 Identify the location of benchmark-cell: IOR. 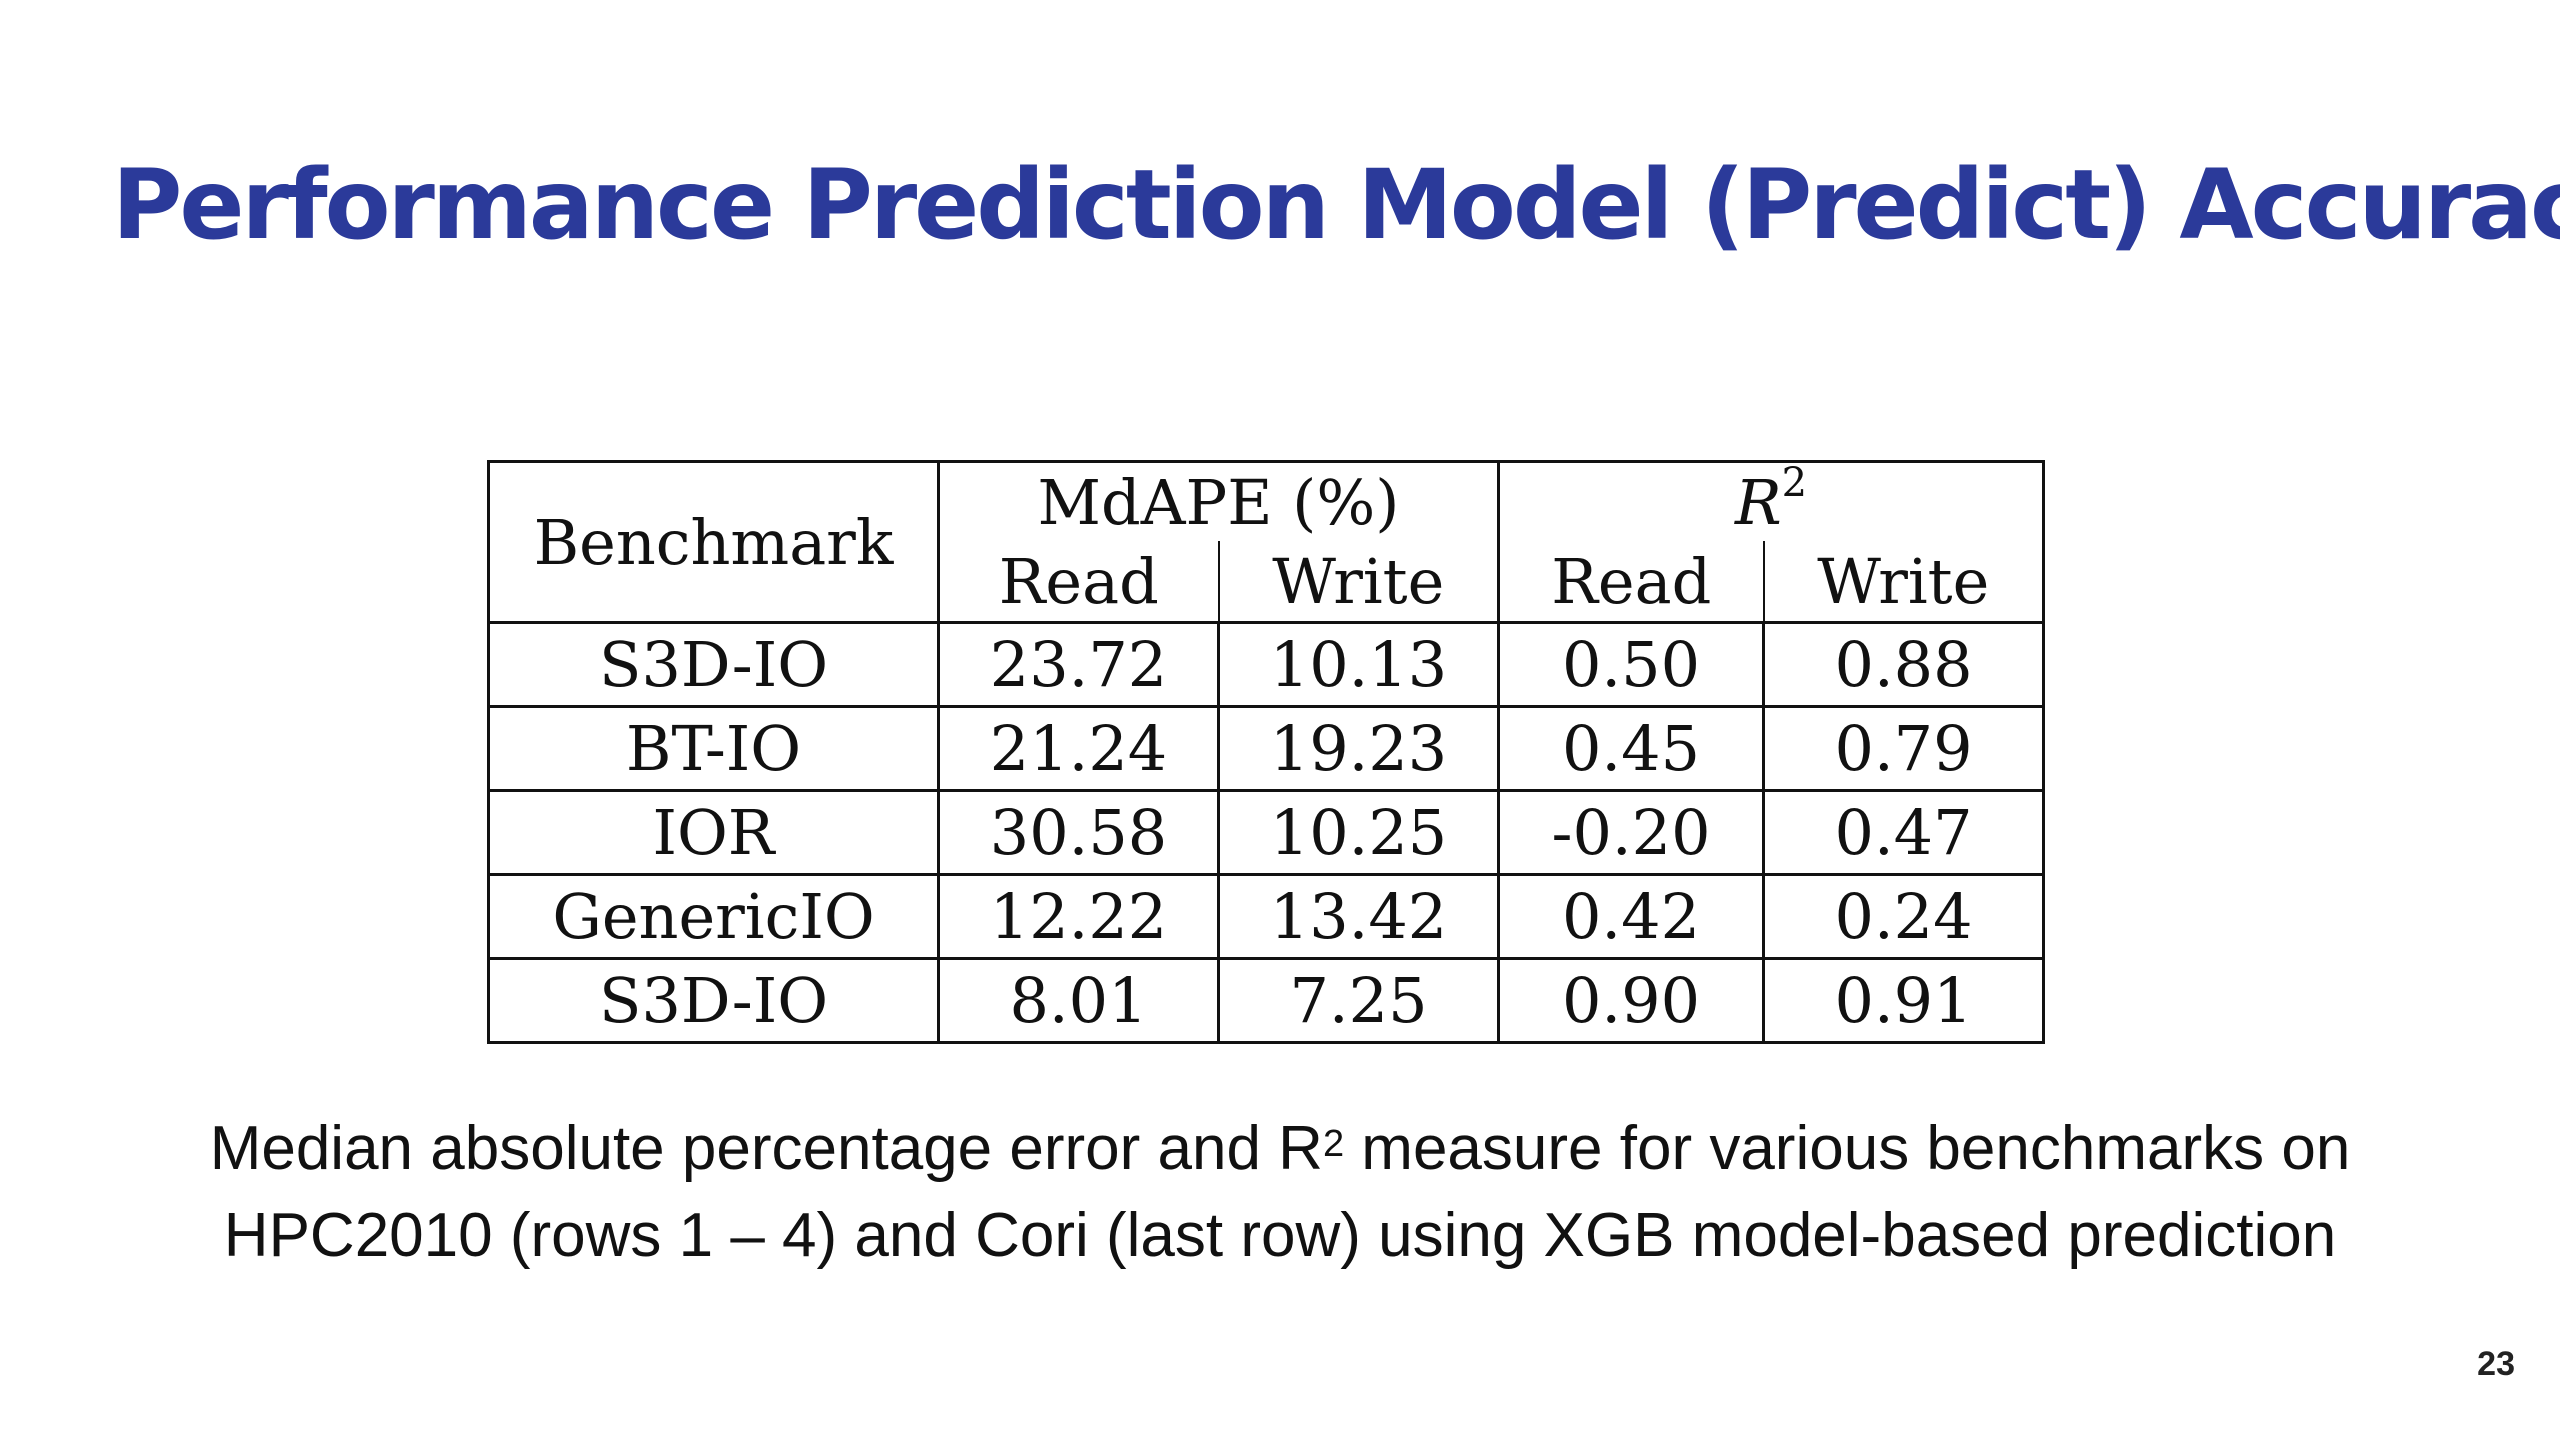
(713, 832).